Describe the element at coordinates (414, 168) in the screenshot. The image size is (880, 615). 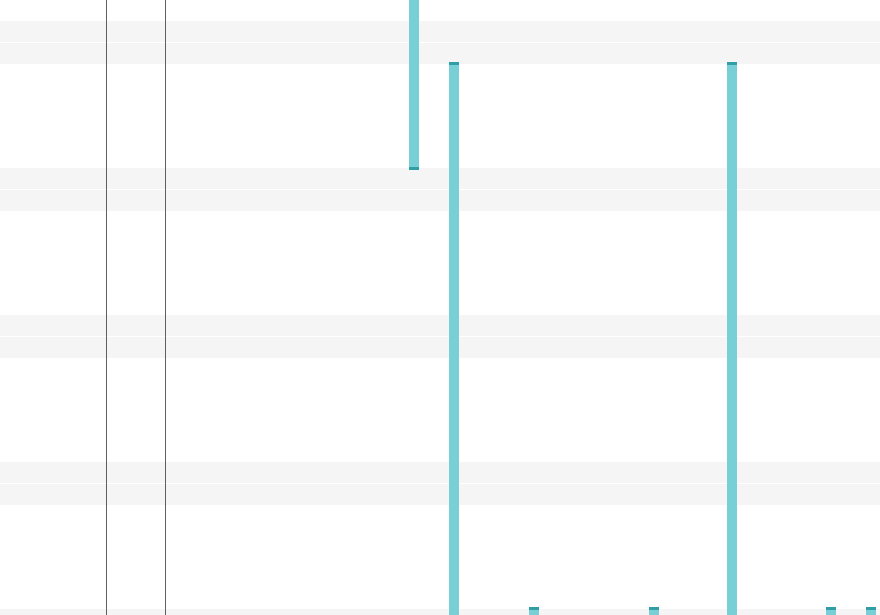
I see `bar-end-cap` at that location.